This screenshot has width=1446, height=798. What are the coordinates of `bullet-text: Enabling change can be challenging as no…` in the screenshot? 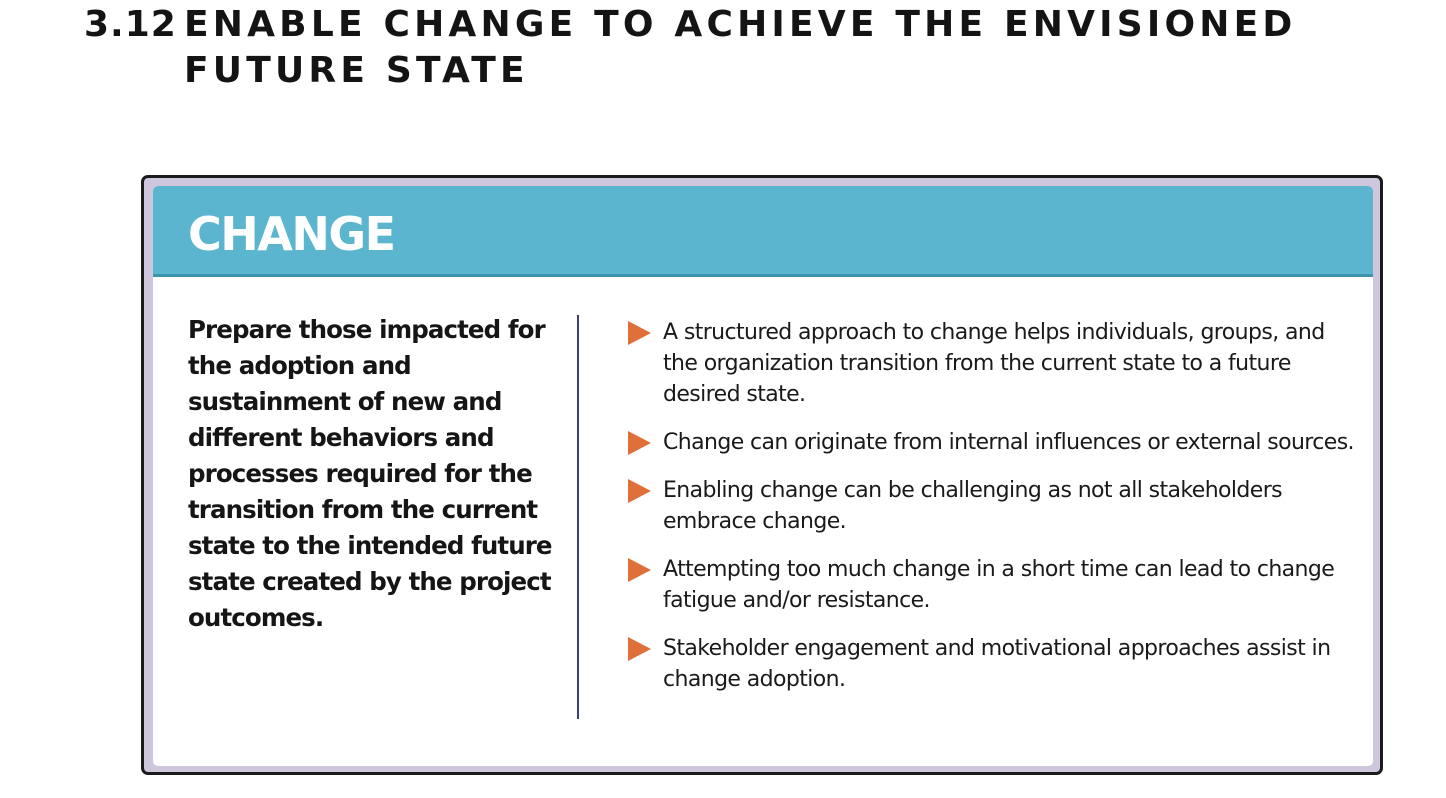 It's located at (973, 506).